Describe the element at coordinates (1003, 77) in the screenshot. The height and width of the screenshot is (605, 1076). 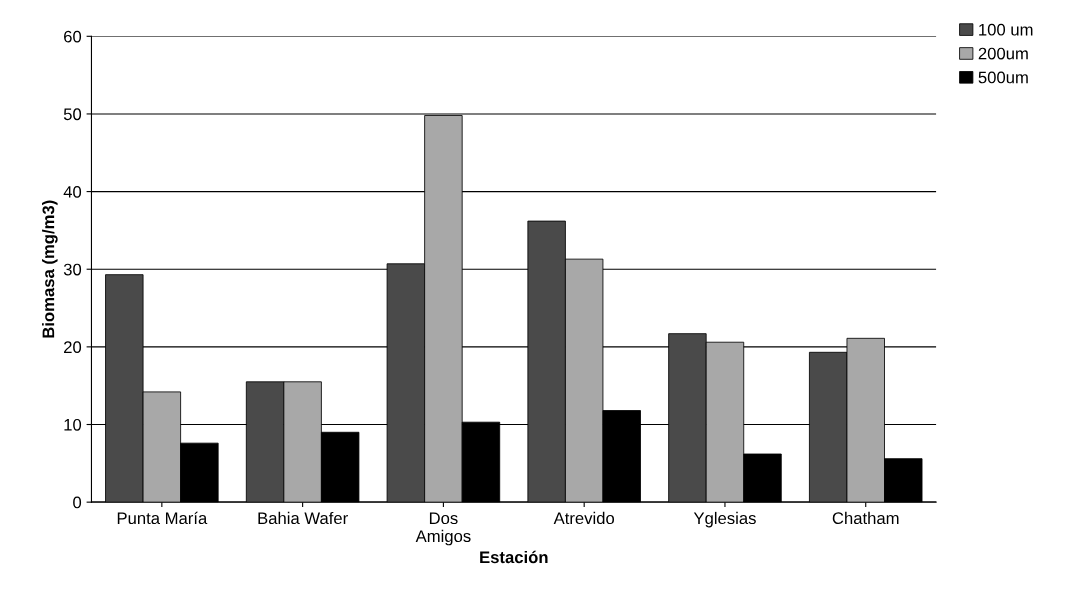
I see `legend-label: 500um` at that location.